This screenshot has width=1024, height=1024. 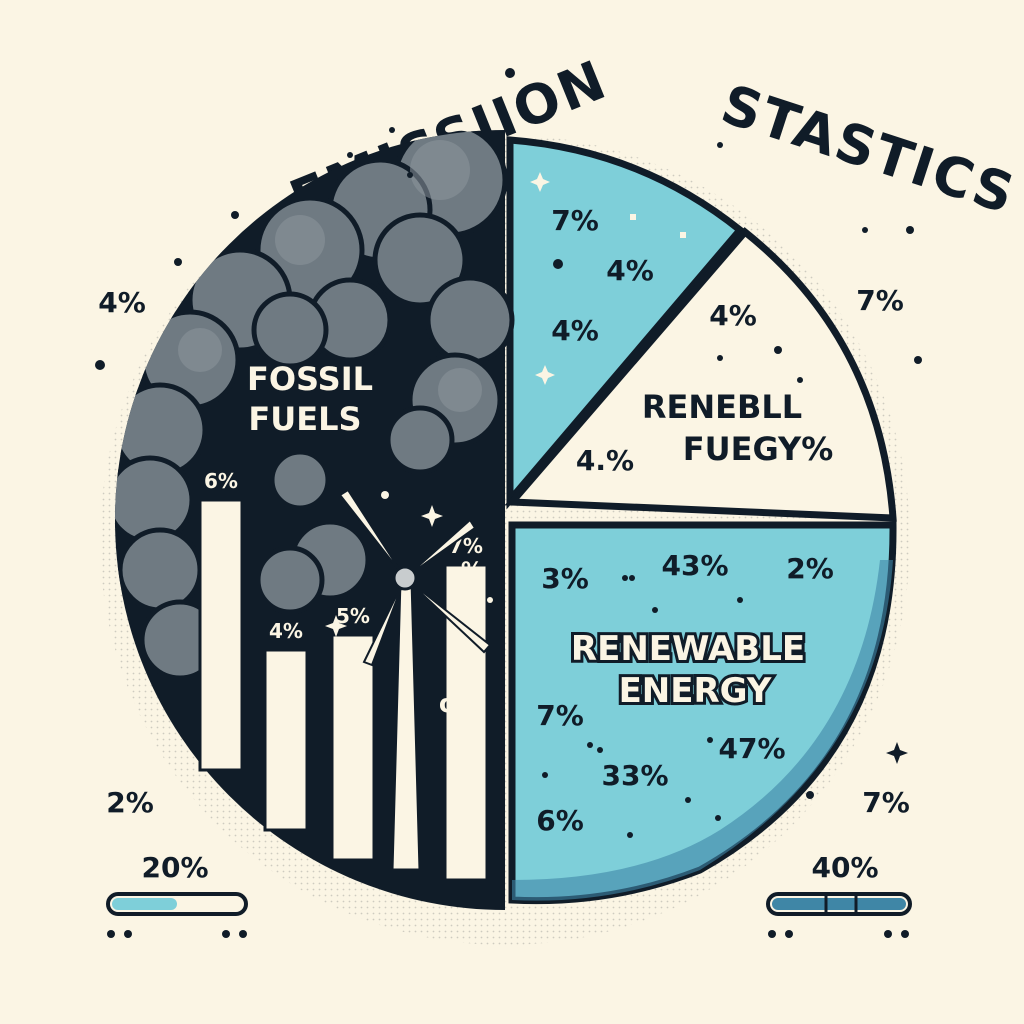 I want to click on cream-label-1: 4%, so click(x=733, y=315).